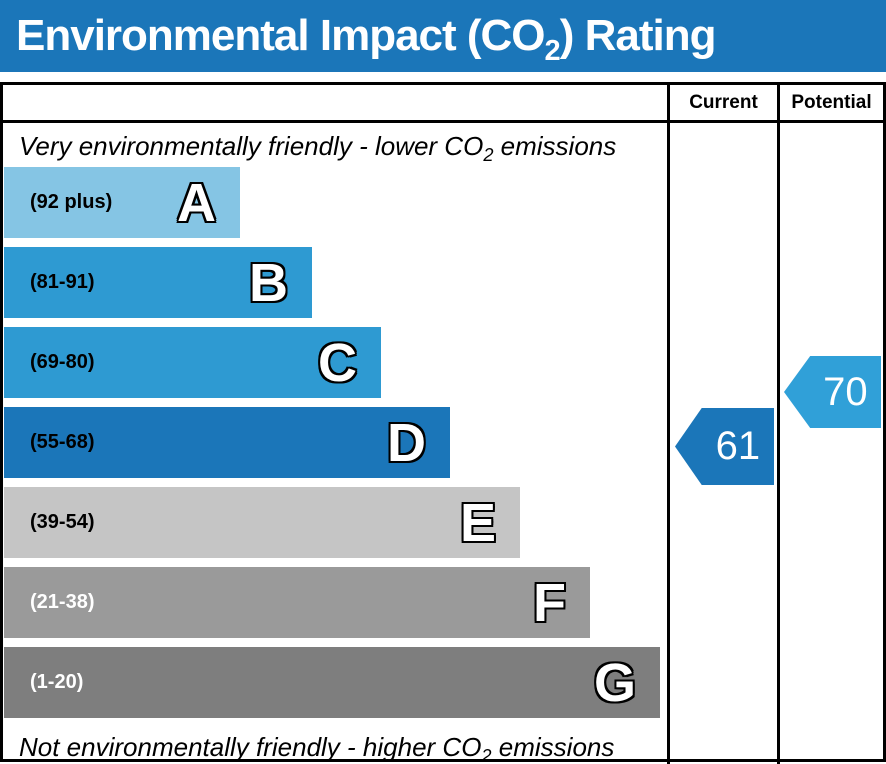  Describe the element at coordinates (552, 50) in the screenshot. I see `chart-title-subscript: 2` at that location.